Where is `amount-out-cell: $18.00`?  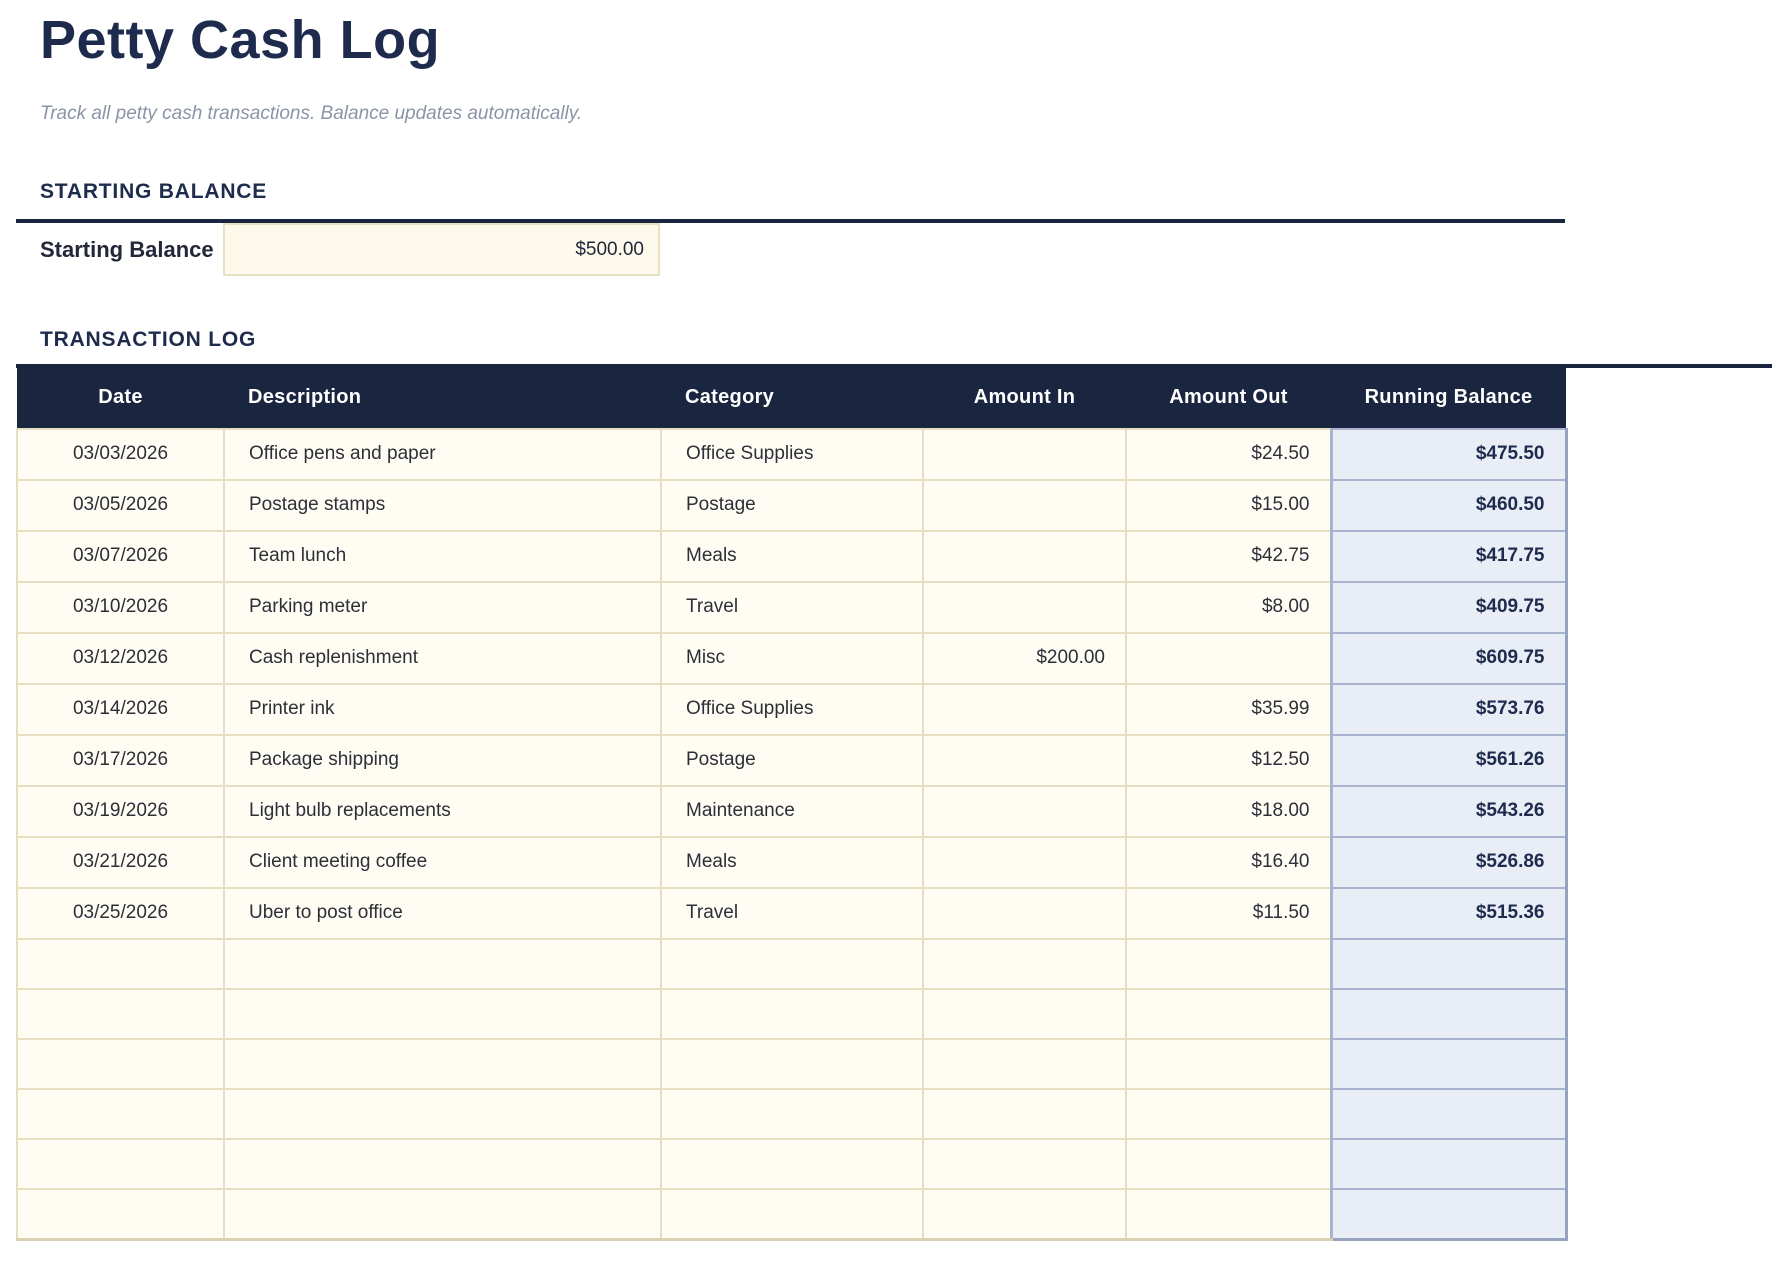 amount-out-cell: $18.00 is located at coordinates (1228, 811).